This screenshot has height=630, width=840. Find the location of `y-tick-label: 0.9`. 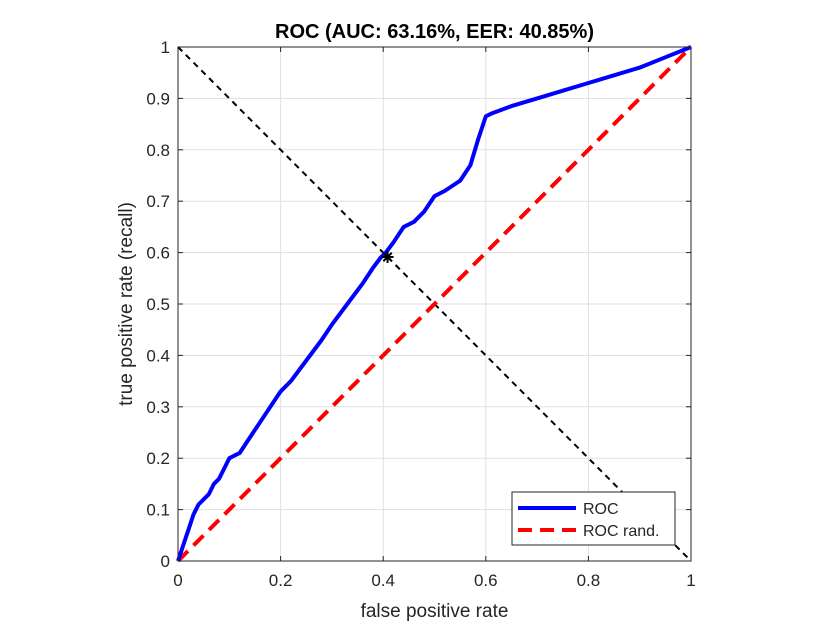

y-tick-label: 0.9 is located at coordinates (158, 98).